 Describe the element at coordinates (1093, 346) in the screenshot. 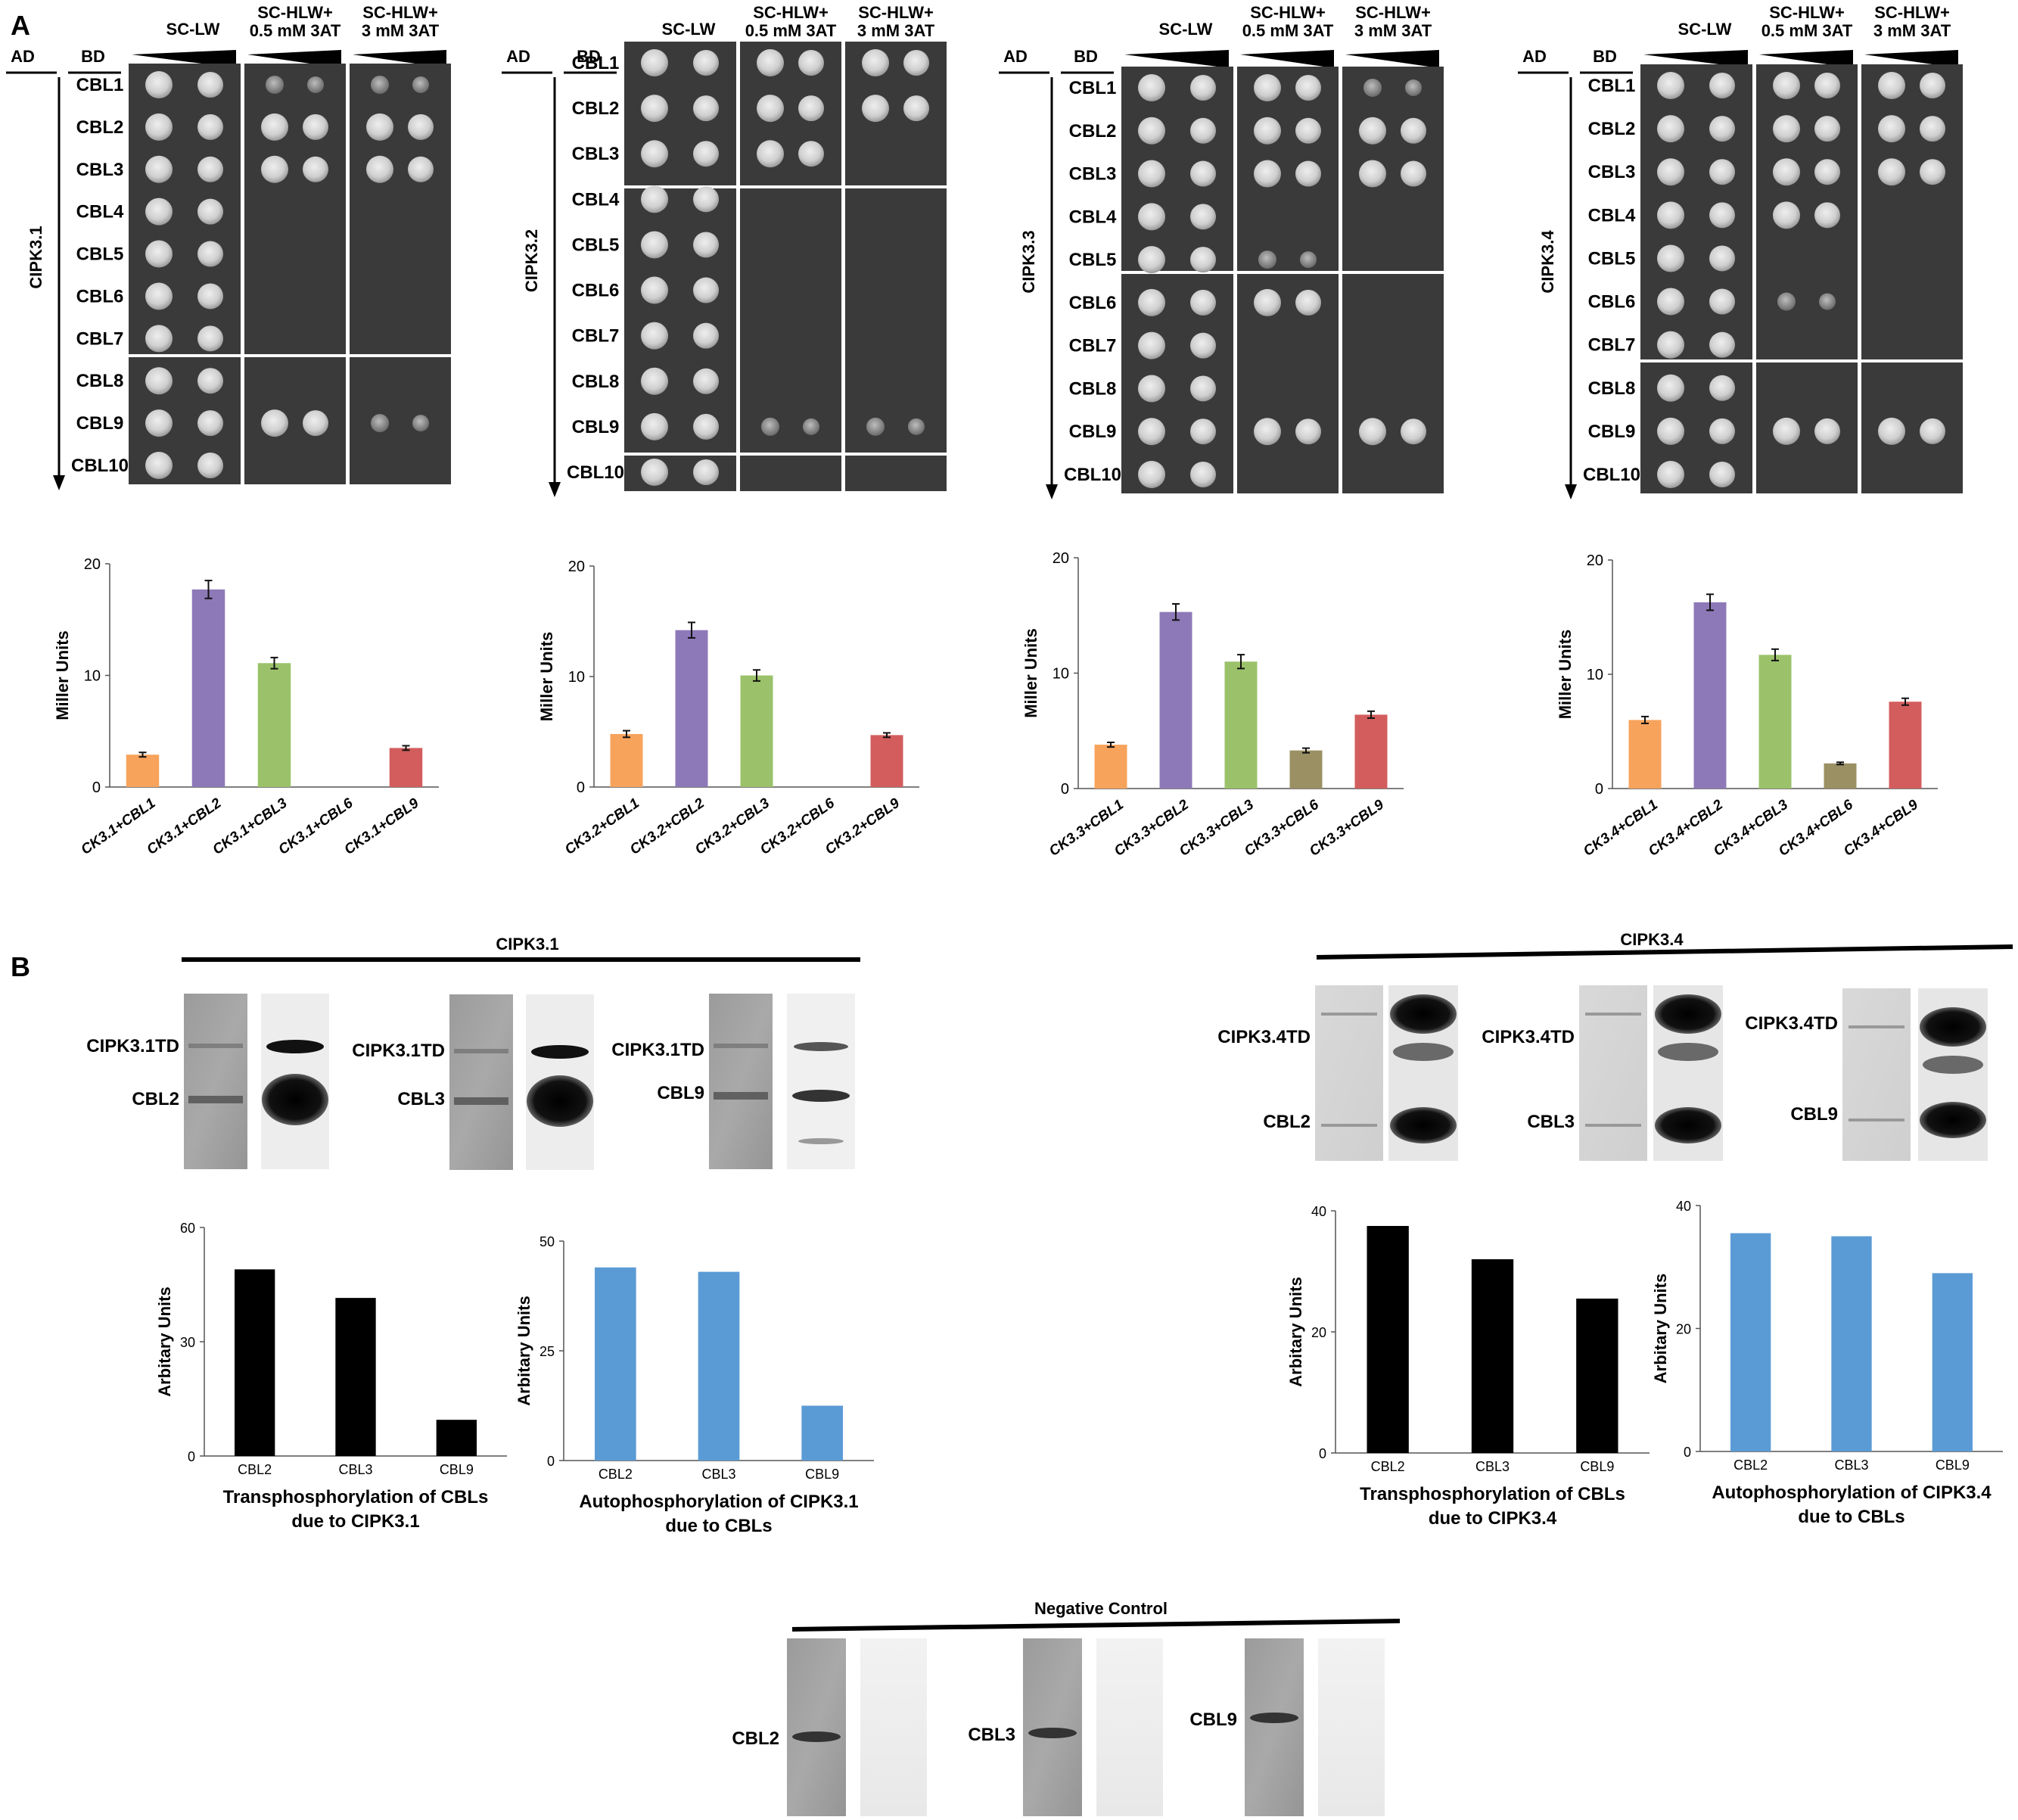

I see `bd-row-label: CBL7` at that location.